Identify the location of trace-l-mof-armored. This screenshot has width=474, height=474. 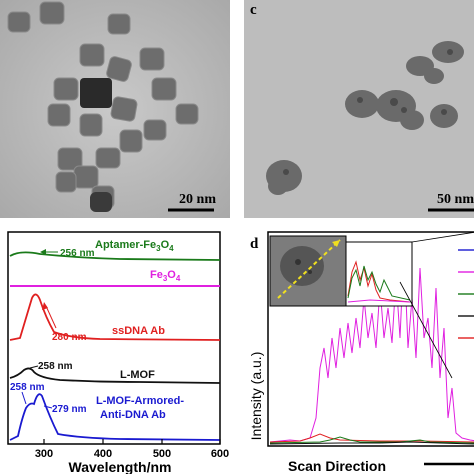
(115, 417).